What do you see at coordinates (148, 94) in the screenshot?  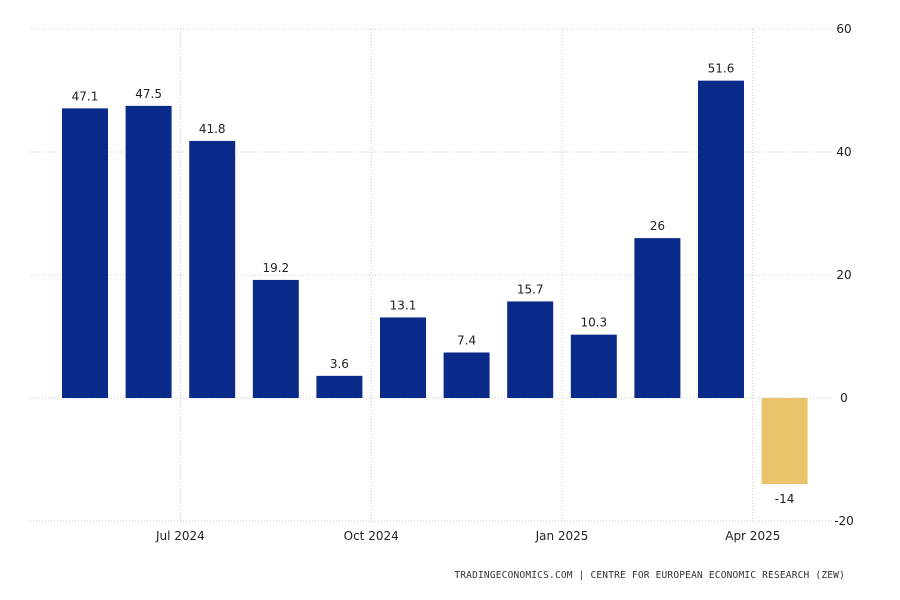 I see `bar-value-label: 47.5` at bounding box center [148, 94].